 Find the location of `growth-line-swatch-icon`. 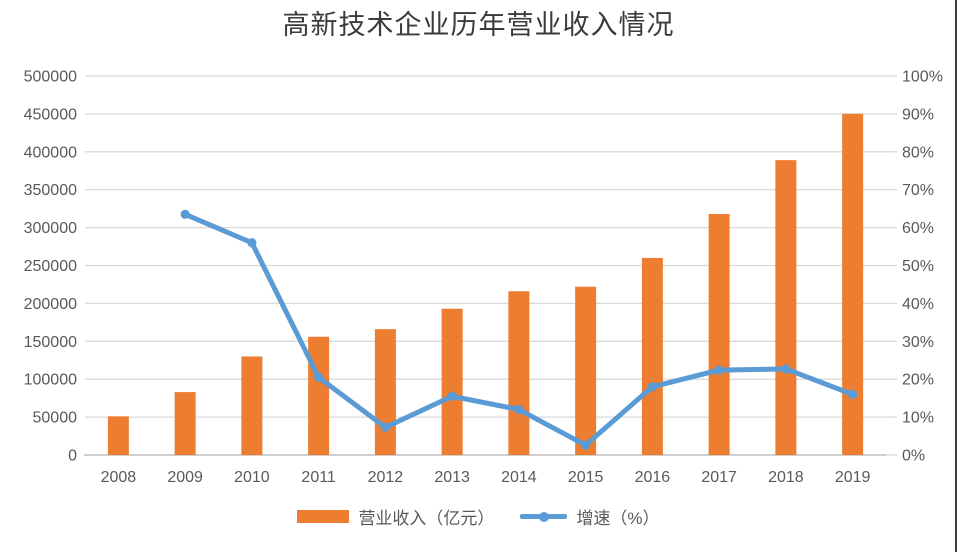

growth-line-swatch-icon is located at coordinates (544, 516).